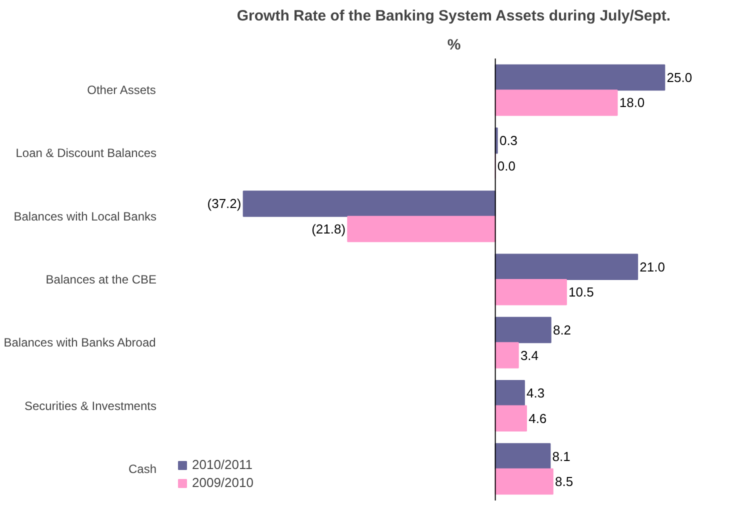 The height and width of the screenshot is (511, 750). I want to click on data-label: 8.1, so click(561, 456).